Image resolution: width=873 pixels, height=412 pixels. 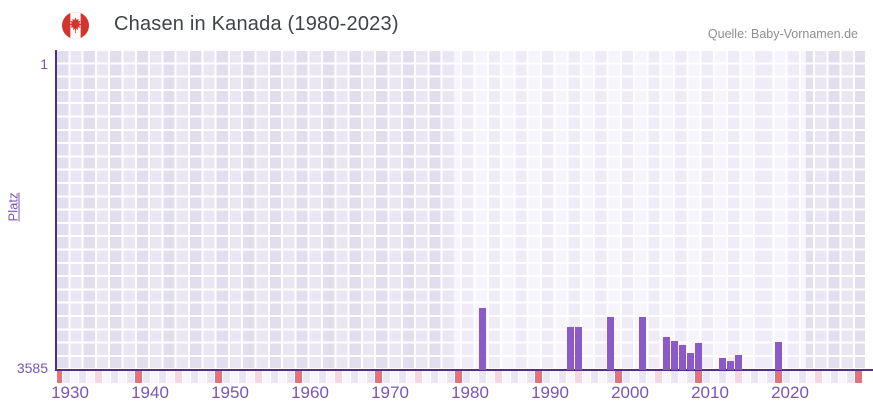 I want to click on bar-1982, so click(x=482, y=339).